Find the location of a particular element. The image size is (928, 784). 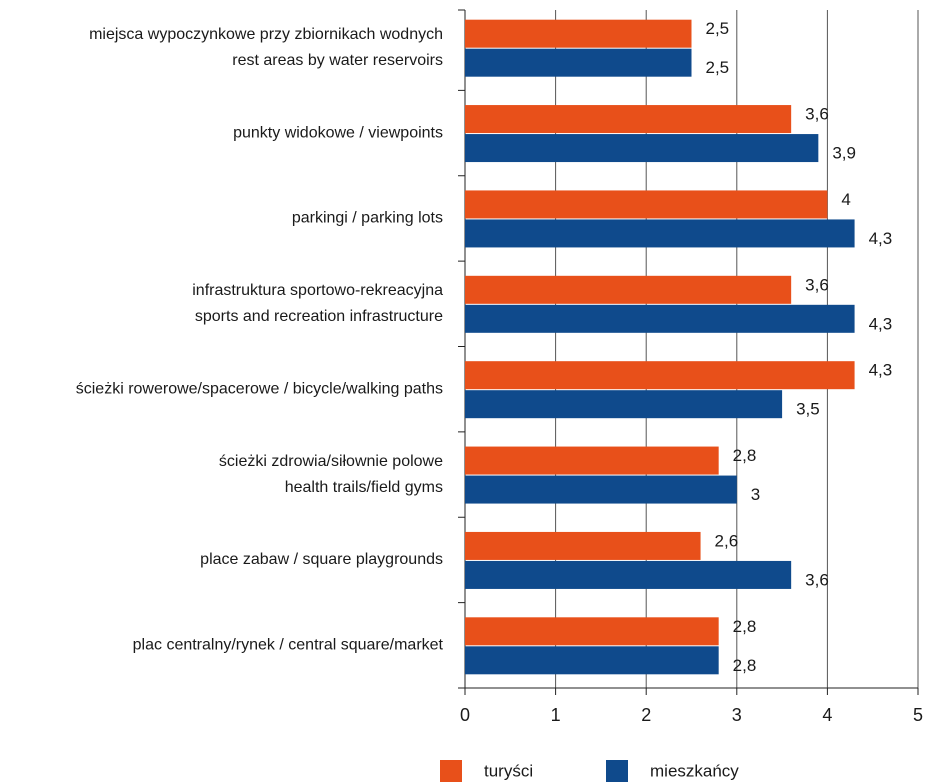

value-label: 4 is located at coordinates (845, 199).